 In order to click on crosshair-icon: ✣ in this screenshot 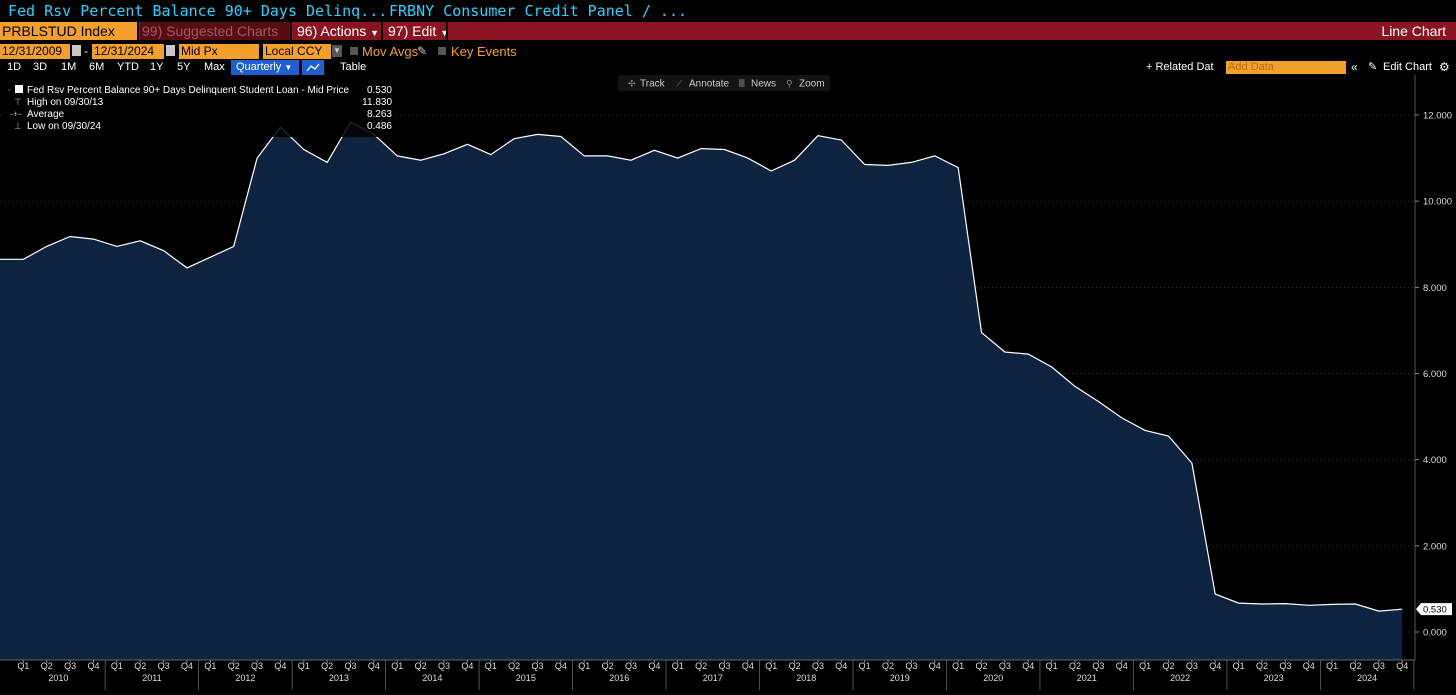, I will do `click(632, 84)`.